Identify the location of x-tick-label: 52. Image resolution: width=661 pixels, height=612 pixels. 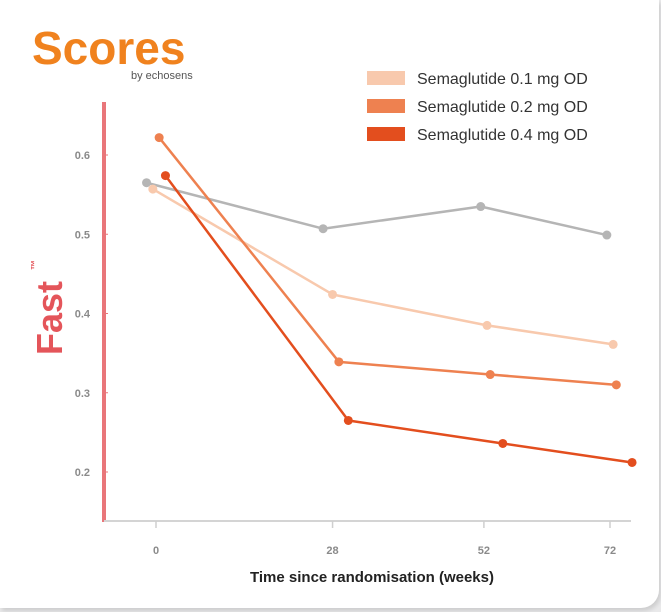
(484, 551).